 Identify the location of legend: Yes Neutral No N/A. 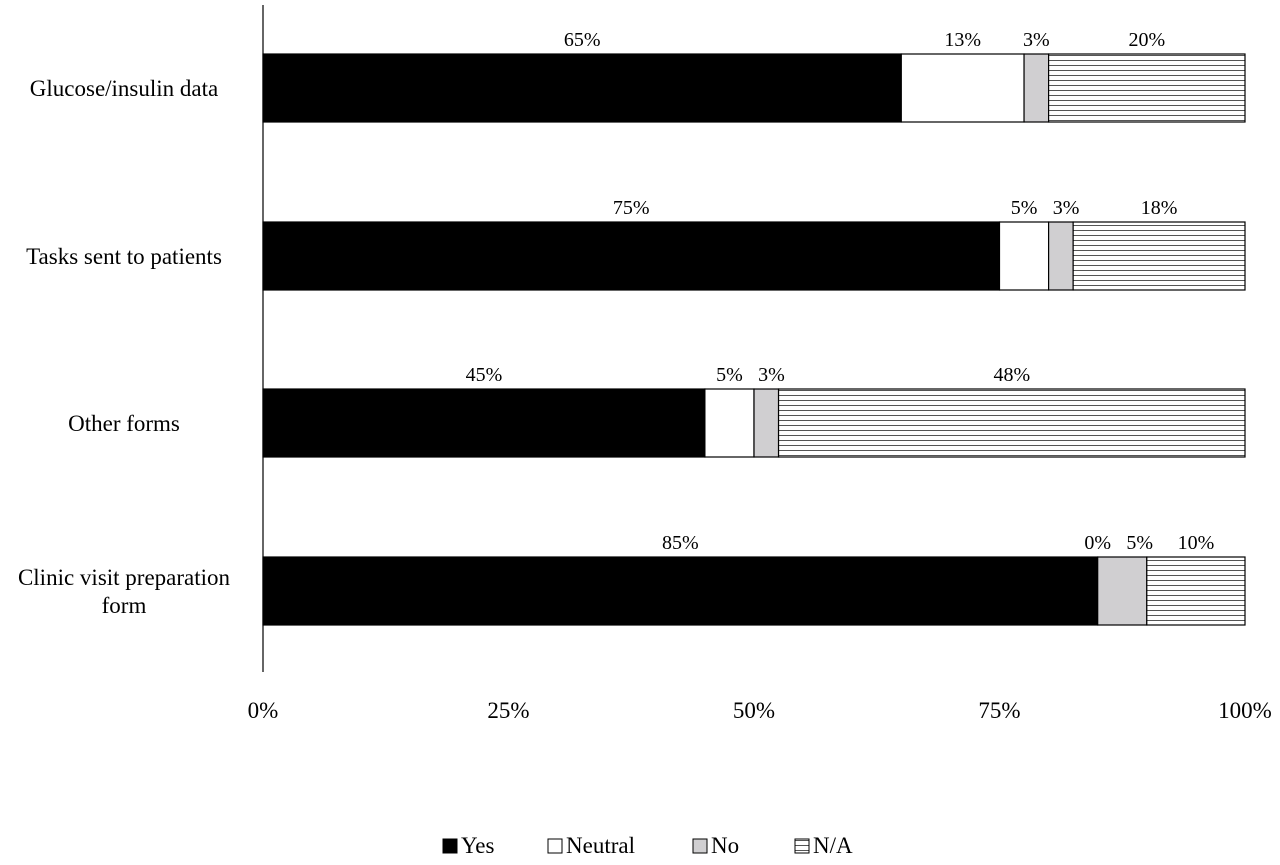
(647, 845).